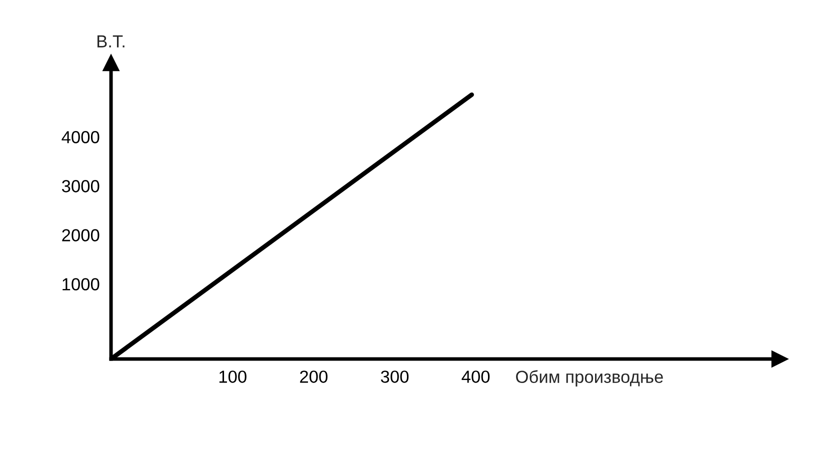  I want to click on x-axis-title: Обим производње, so click(589, 378).